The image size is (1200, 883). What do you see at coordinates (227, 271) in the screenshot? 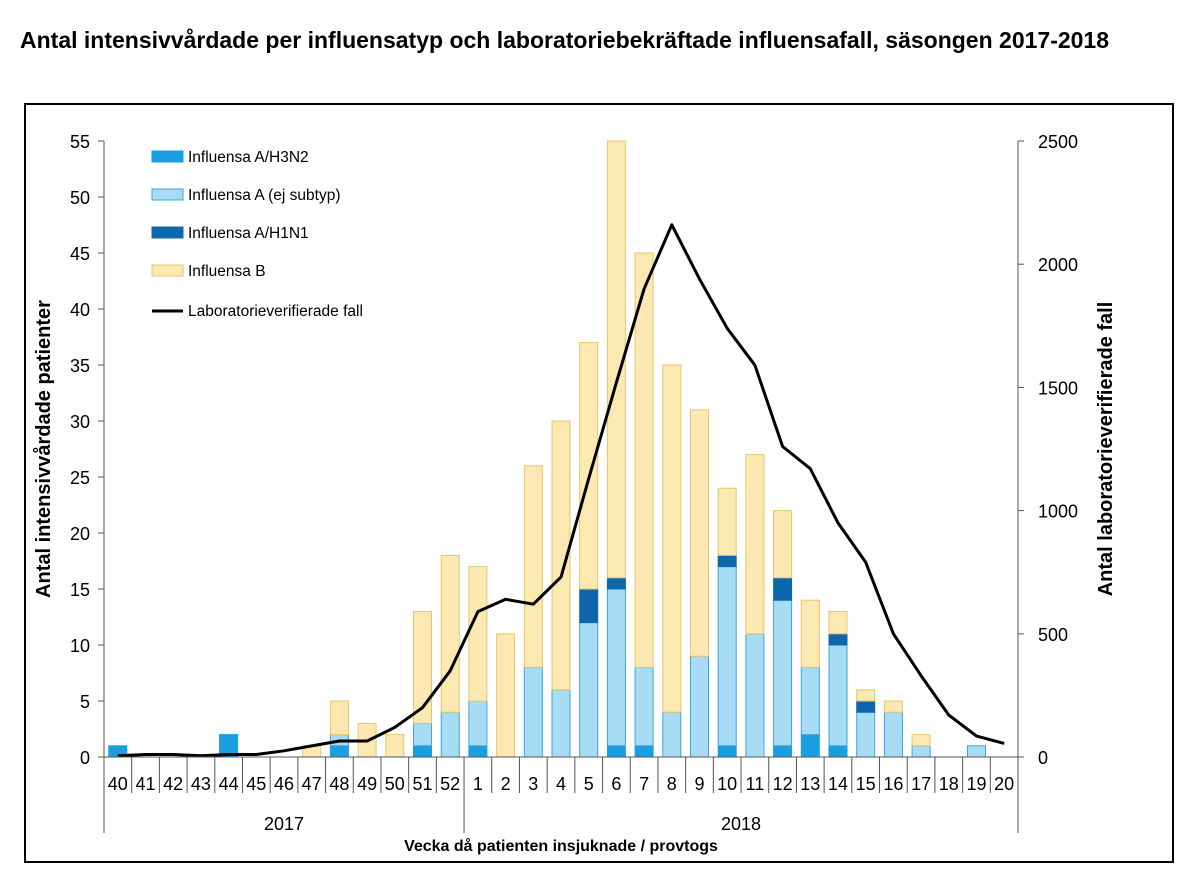
I see `legend-label-b: Influensa B` at bounding box center [227, 271].